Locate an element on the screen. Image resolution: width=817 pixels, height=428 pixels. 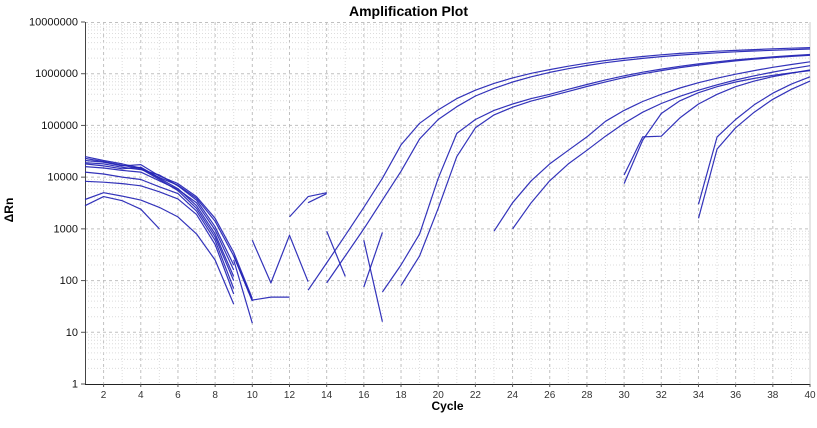
x-tick-label: 32 is located at coordinates (662, 395).